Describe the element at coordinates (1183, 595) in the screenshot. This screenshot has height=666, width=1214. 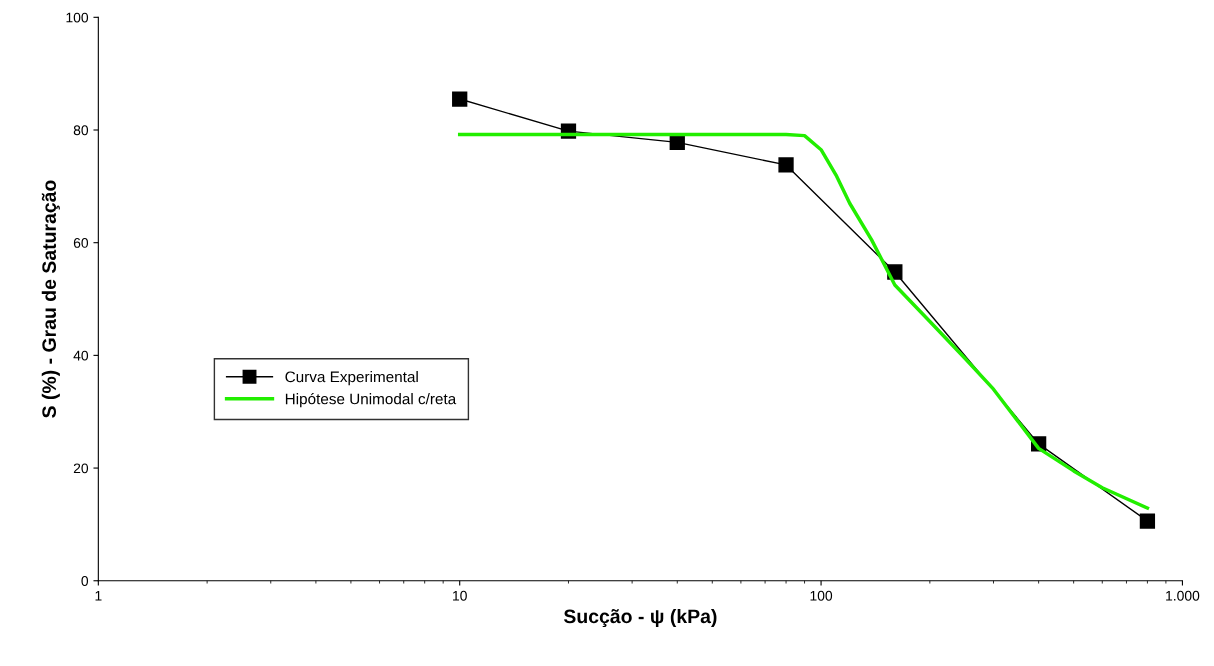
I see `x-tick-label: 1.000` at that location.